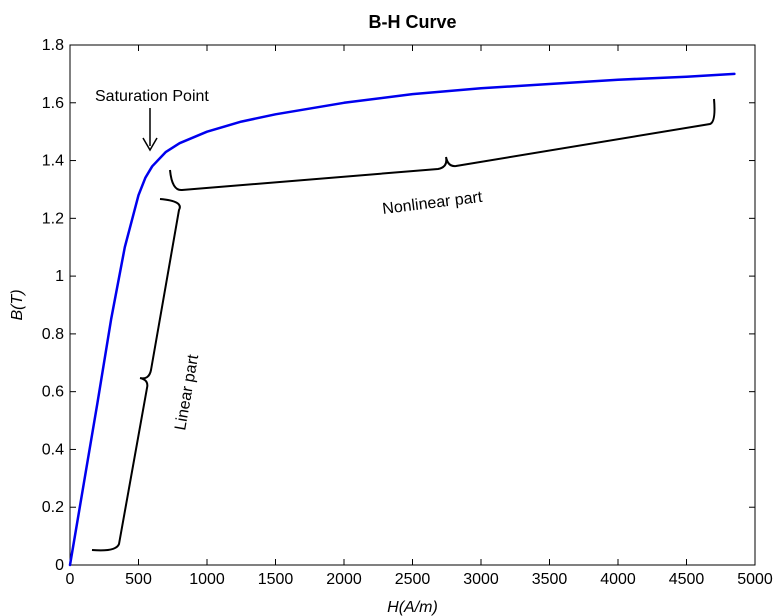 The height and width of the screenshot is (616, 773). What do you see at coordinates (59, 276) in the screenshot?
I see `y-tick-label: 1` at bounding box center [59, 276].